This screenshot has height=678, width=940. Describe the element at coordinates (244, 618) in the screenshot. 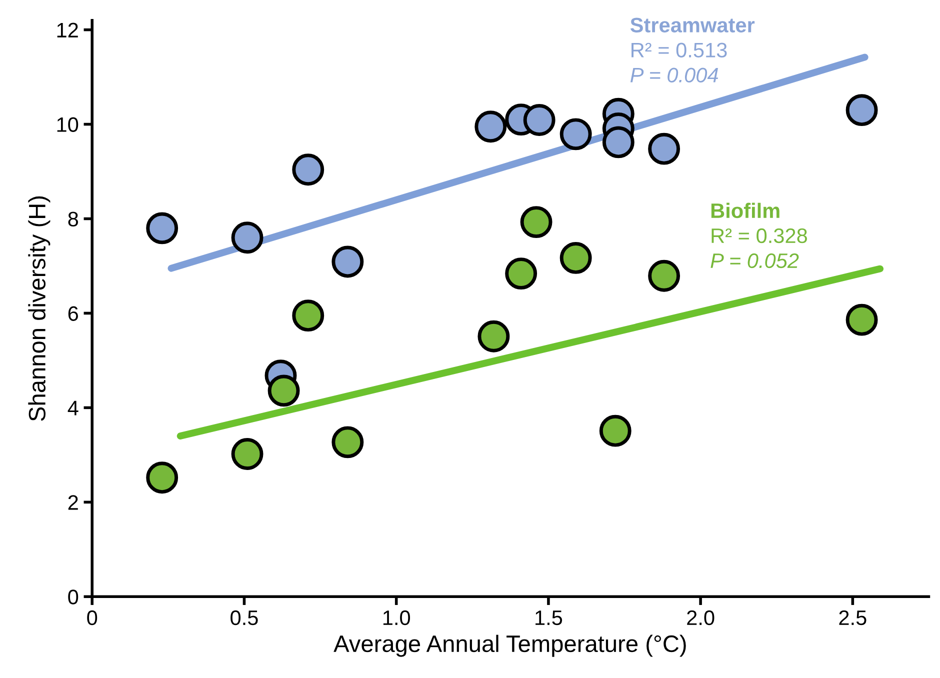

I see `x-tick-label: 0.5` at that location.